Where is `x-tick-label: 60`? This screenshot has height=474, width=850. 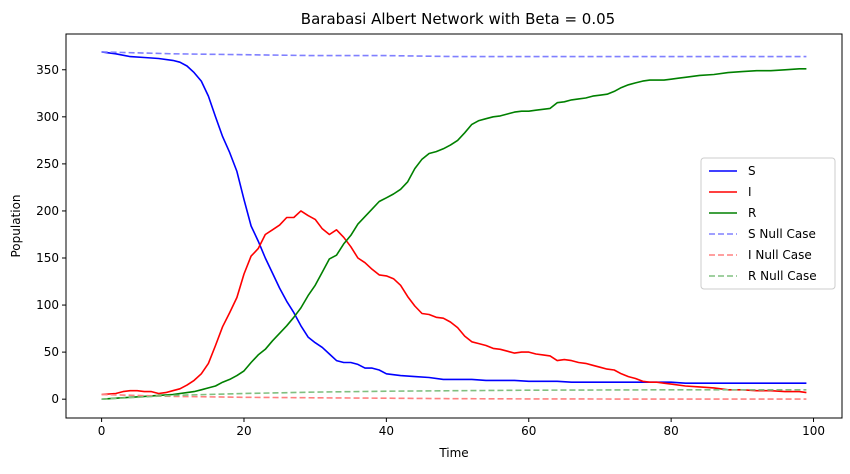
x-tick-label: 60 is located at coordinates (528, 431).